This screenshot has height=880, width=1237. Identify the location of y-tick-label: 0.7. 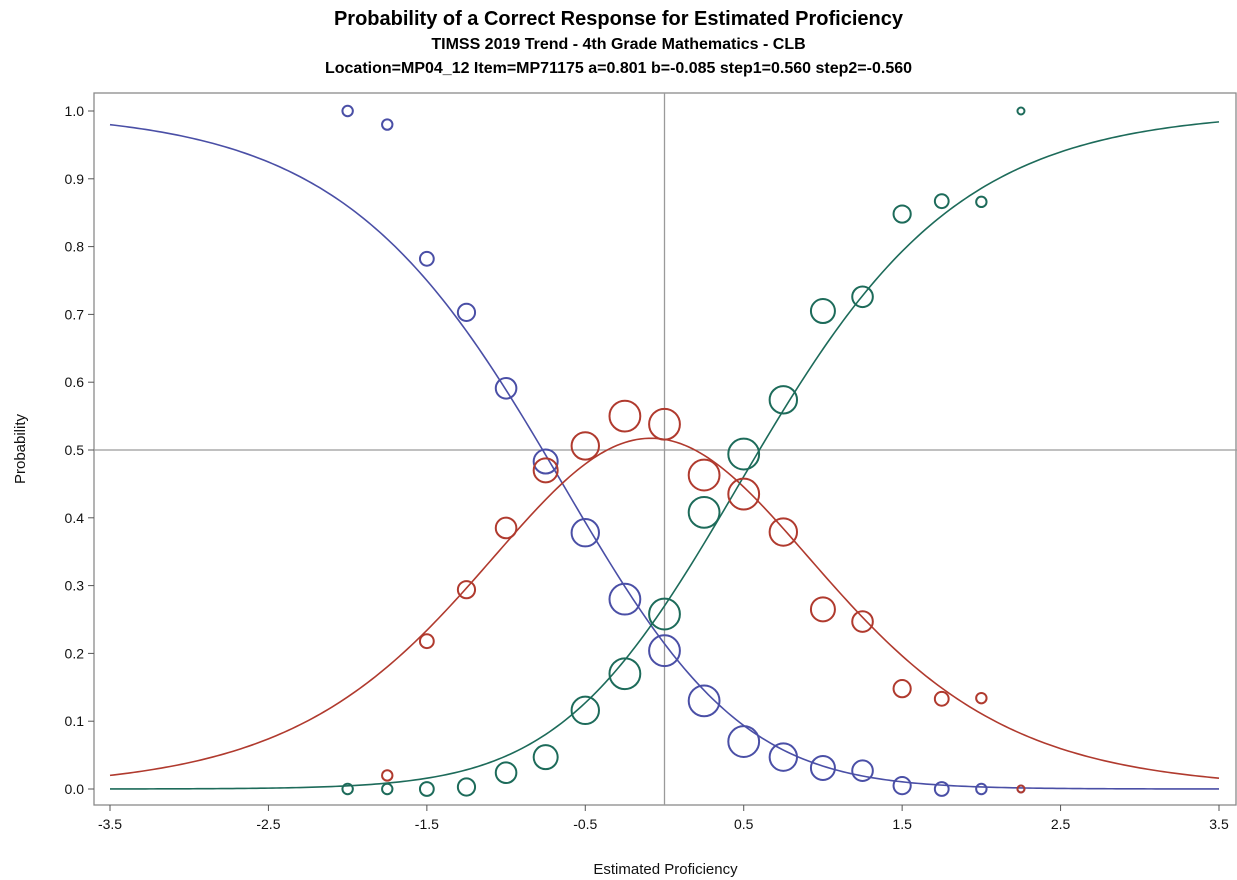
(75, 314).